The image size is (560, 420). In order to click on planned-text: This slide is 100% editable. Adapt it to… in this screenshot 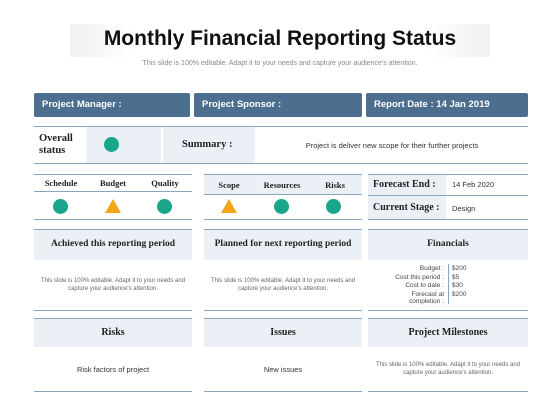, I will do `click(283, 285)`.